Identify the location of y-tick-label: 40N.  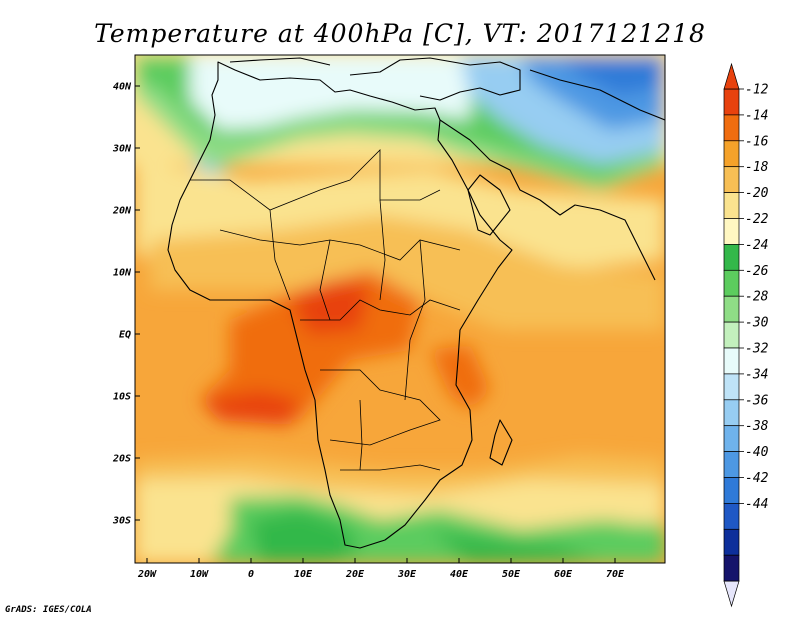
(122, 87).